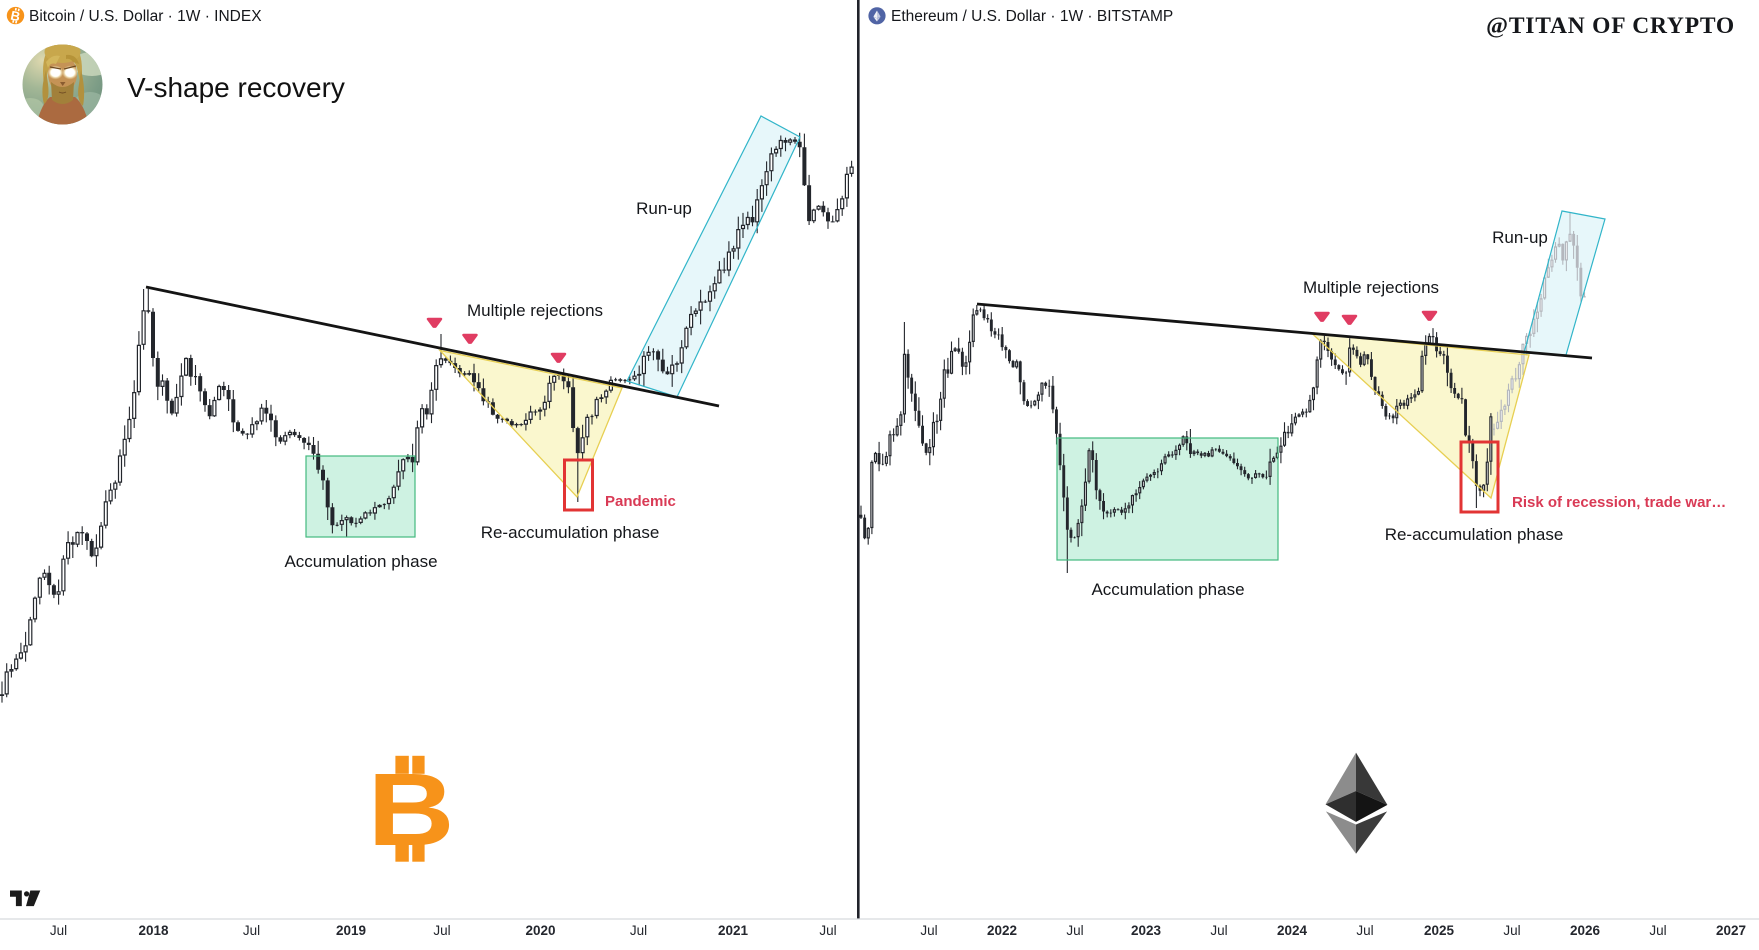 The height and width of the screenshot is (950, 1759). I want to click on svg-text: 2026, so click(1585, 930).